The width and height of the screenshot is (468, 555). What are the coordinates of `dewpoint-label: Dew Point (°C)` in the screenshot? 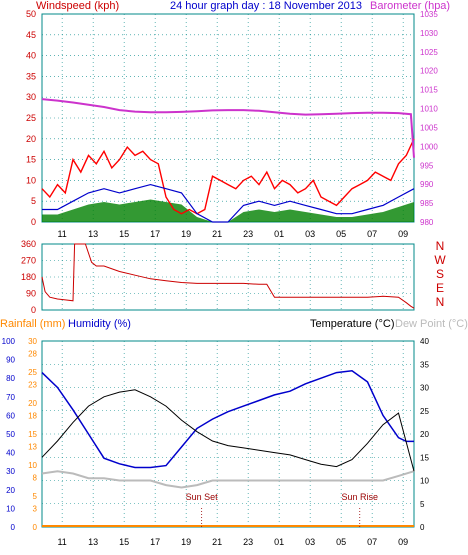 It's located at (431, 324).